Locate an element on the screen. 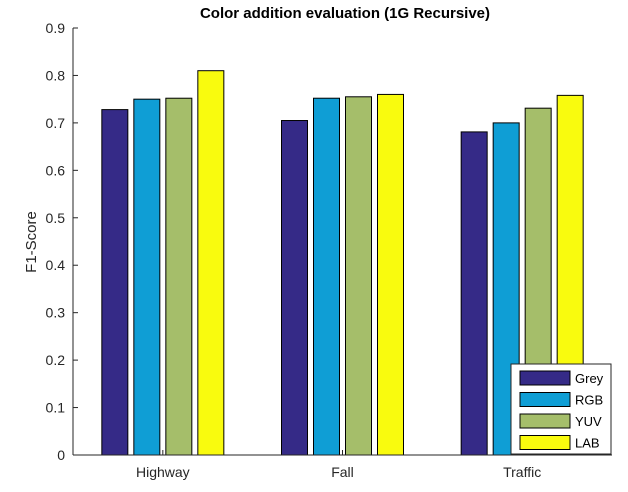 This screenshot has width=628, height=492. y-tick-label: 0.6 is located at coordinates (56, 170).